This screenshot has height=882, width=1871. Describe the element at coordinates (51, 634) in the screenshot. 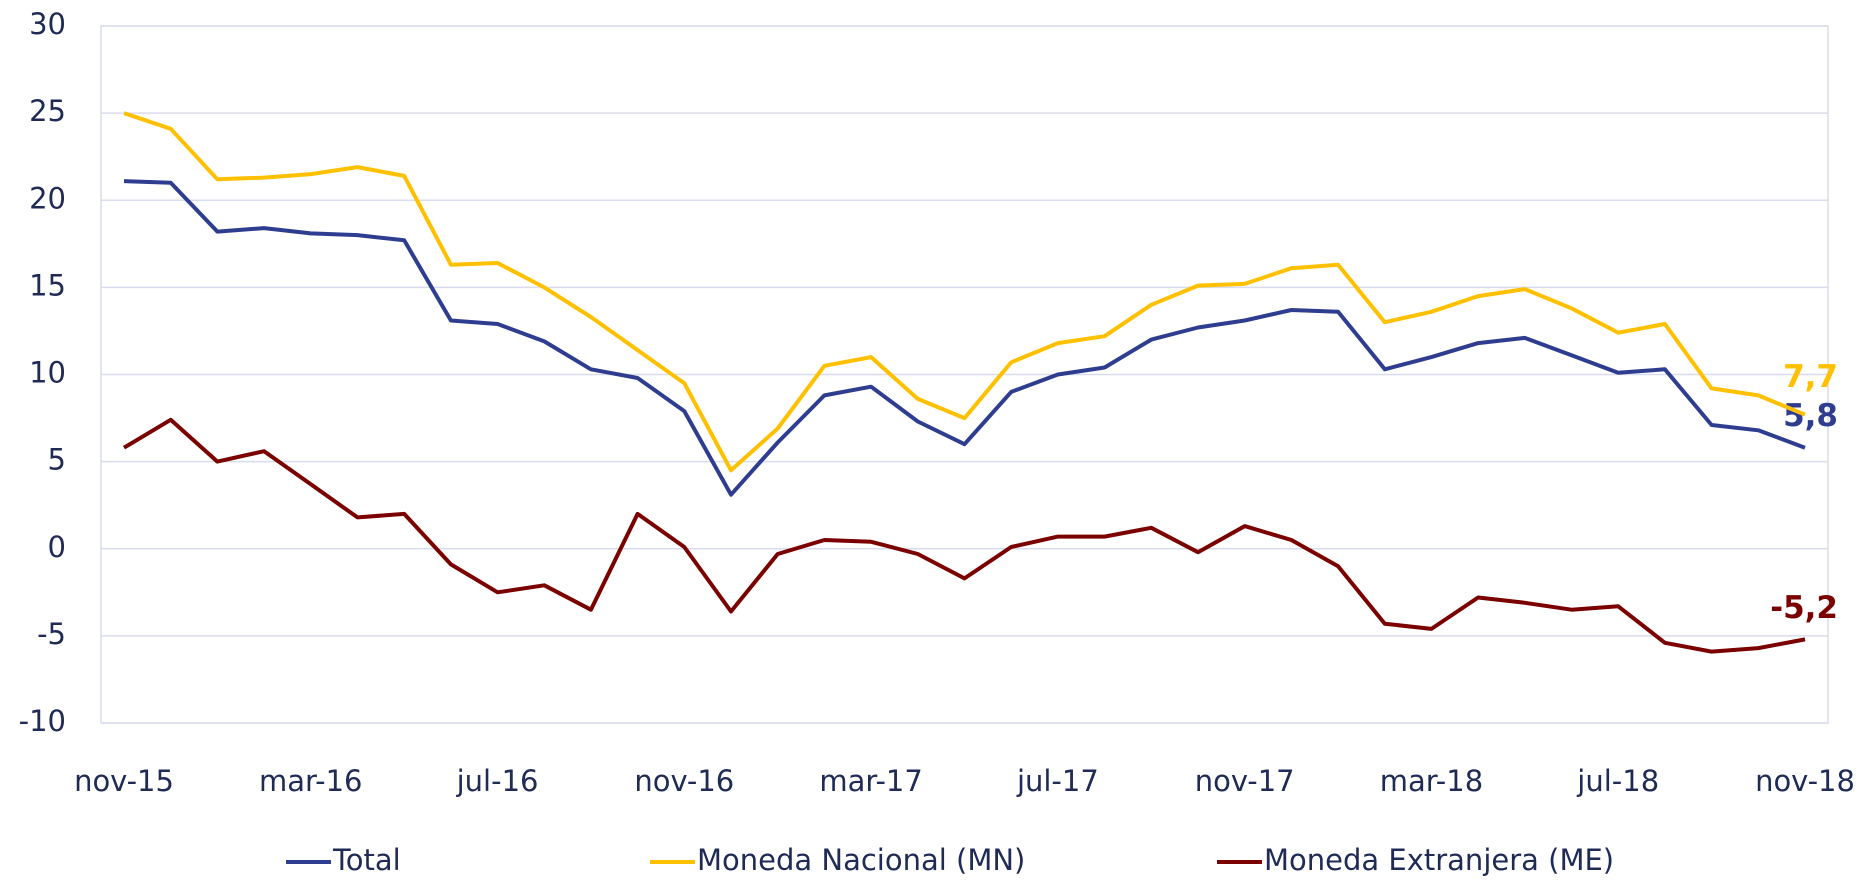

I see `y-tick-label: -5` at that location.